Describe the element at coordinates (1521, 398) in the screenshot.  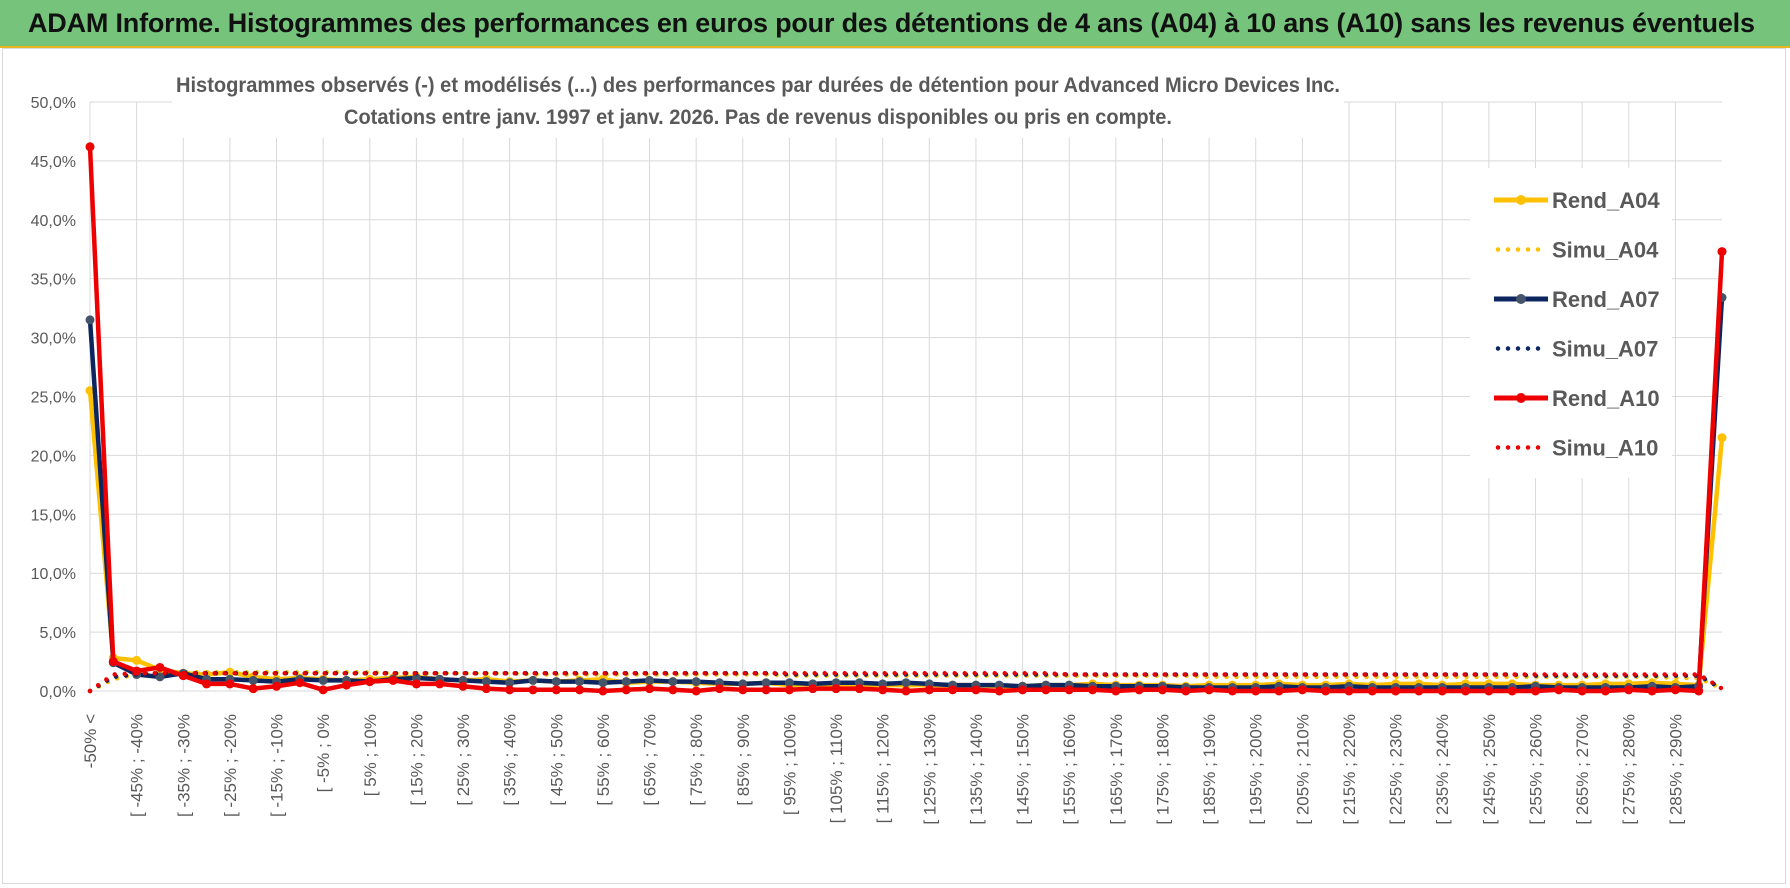
I see `legend-marker-rend-a10` at that location.